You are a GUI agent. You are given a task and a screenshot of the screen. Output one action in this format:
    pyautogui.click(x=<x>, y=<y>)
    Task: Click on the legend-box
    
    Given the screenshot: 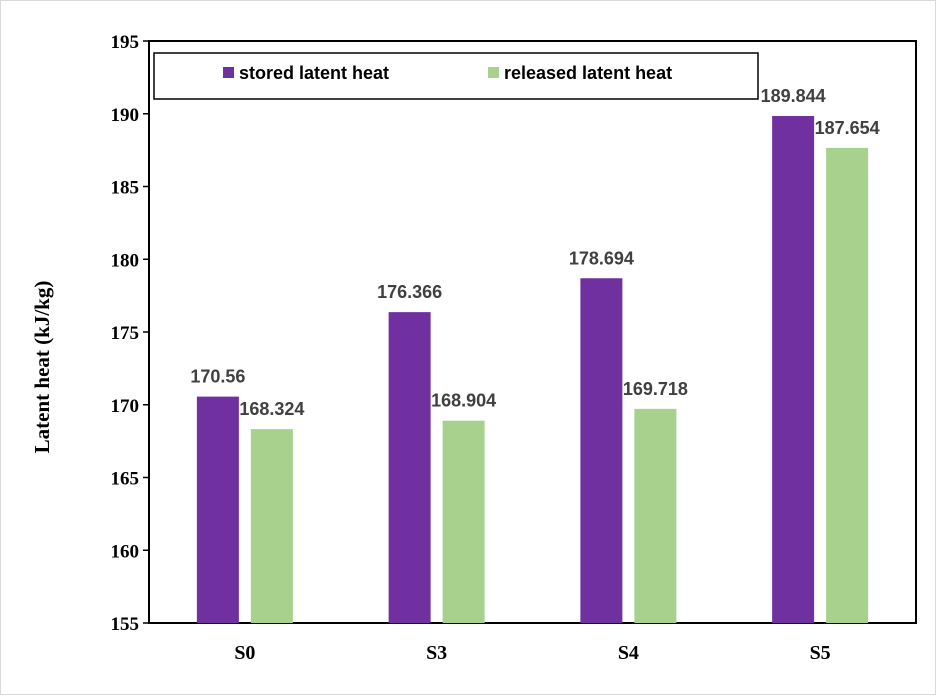 What is the action you would take?
    pyautogui.click(x=456, y=76)
    